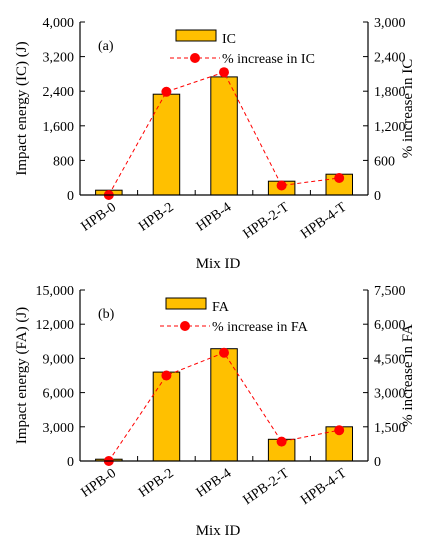 Image resolution: width=437 pixels, height=550 pixels. What do you see at coordinates (242, 48) in the screenshot?
I see `legend: IC % increase in IC` at bounding box center [242, 48].